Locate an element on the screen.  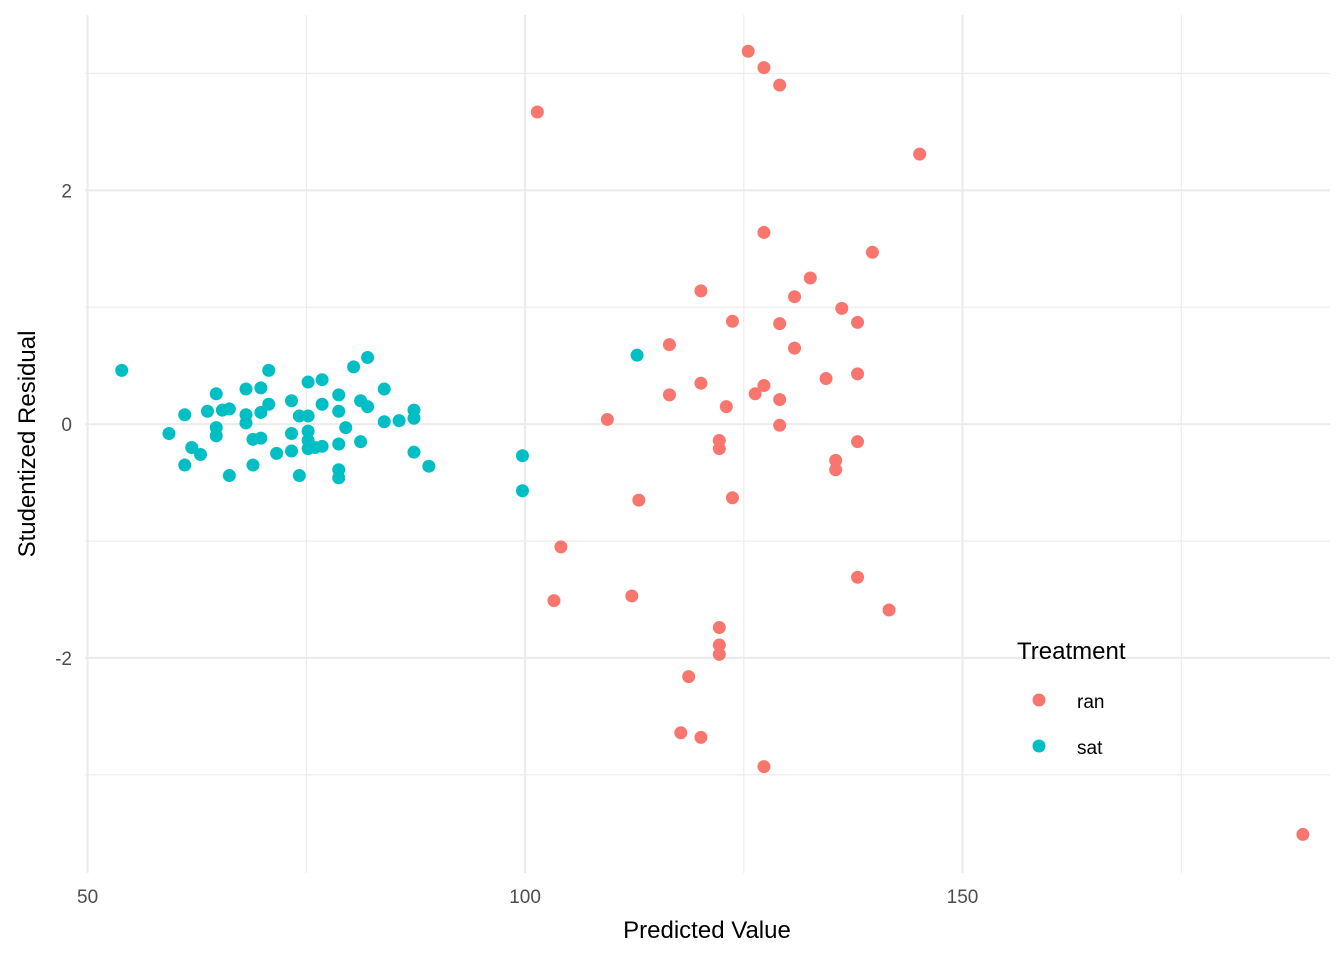
x-axis-title: Predicted Value is located at coordinates (707, 930).